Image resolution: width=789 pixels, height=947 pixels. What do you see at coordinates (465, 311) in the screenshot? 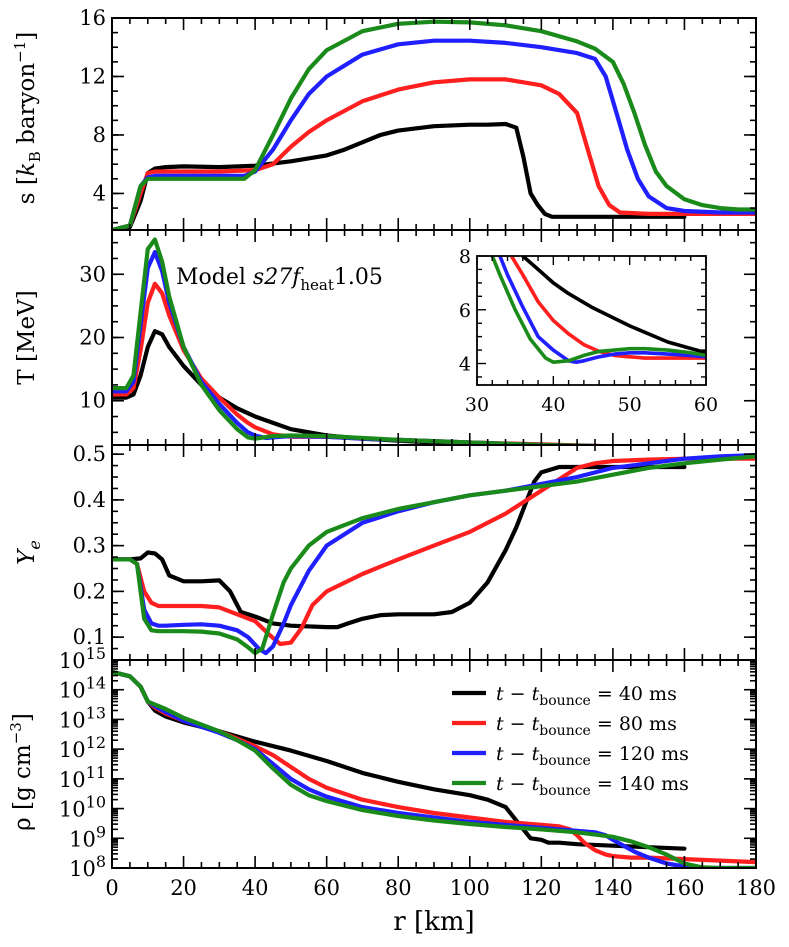
I see `inset-y-tick-label: 6` at bounding box center [465, 311].